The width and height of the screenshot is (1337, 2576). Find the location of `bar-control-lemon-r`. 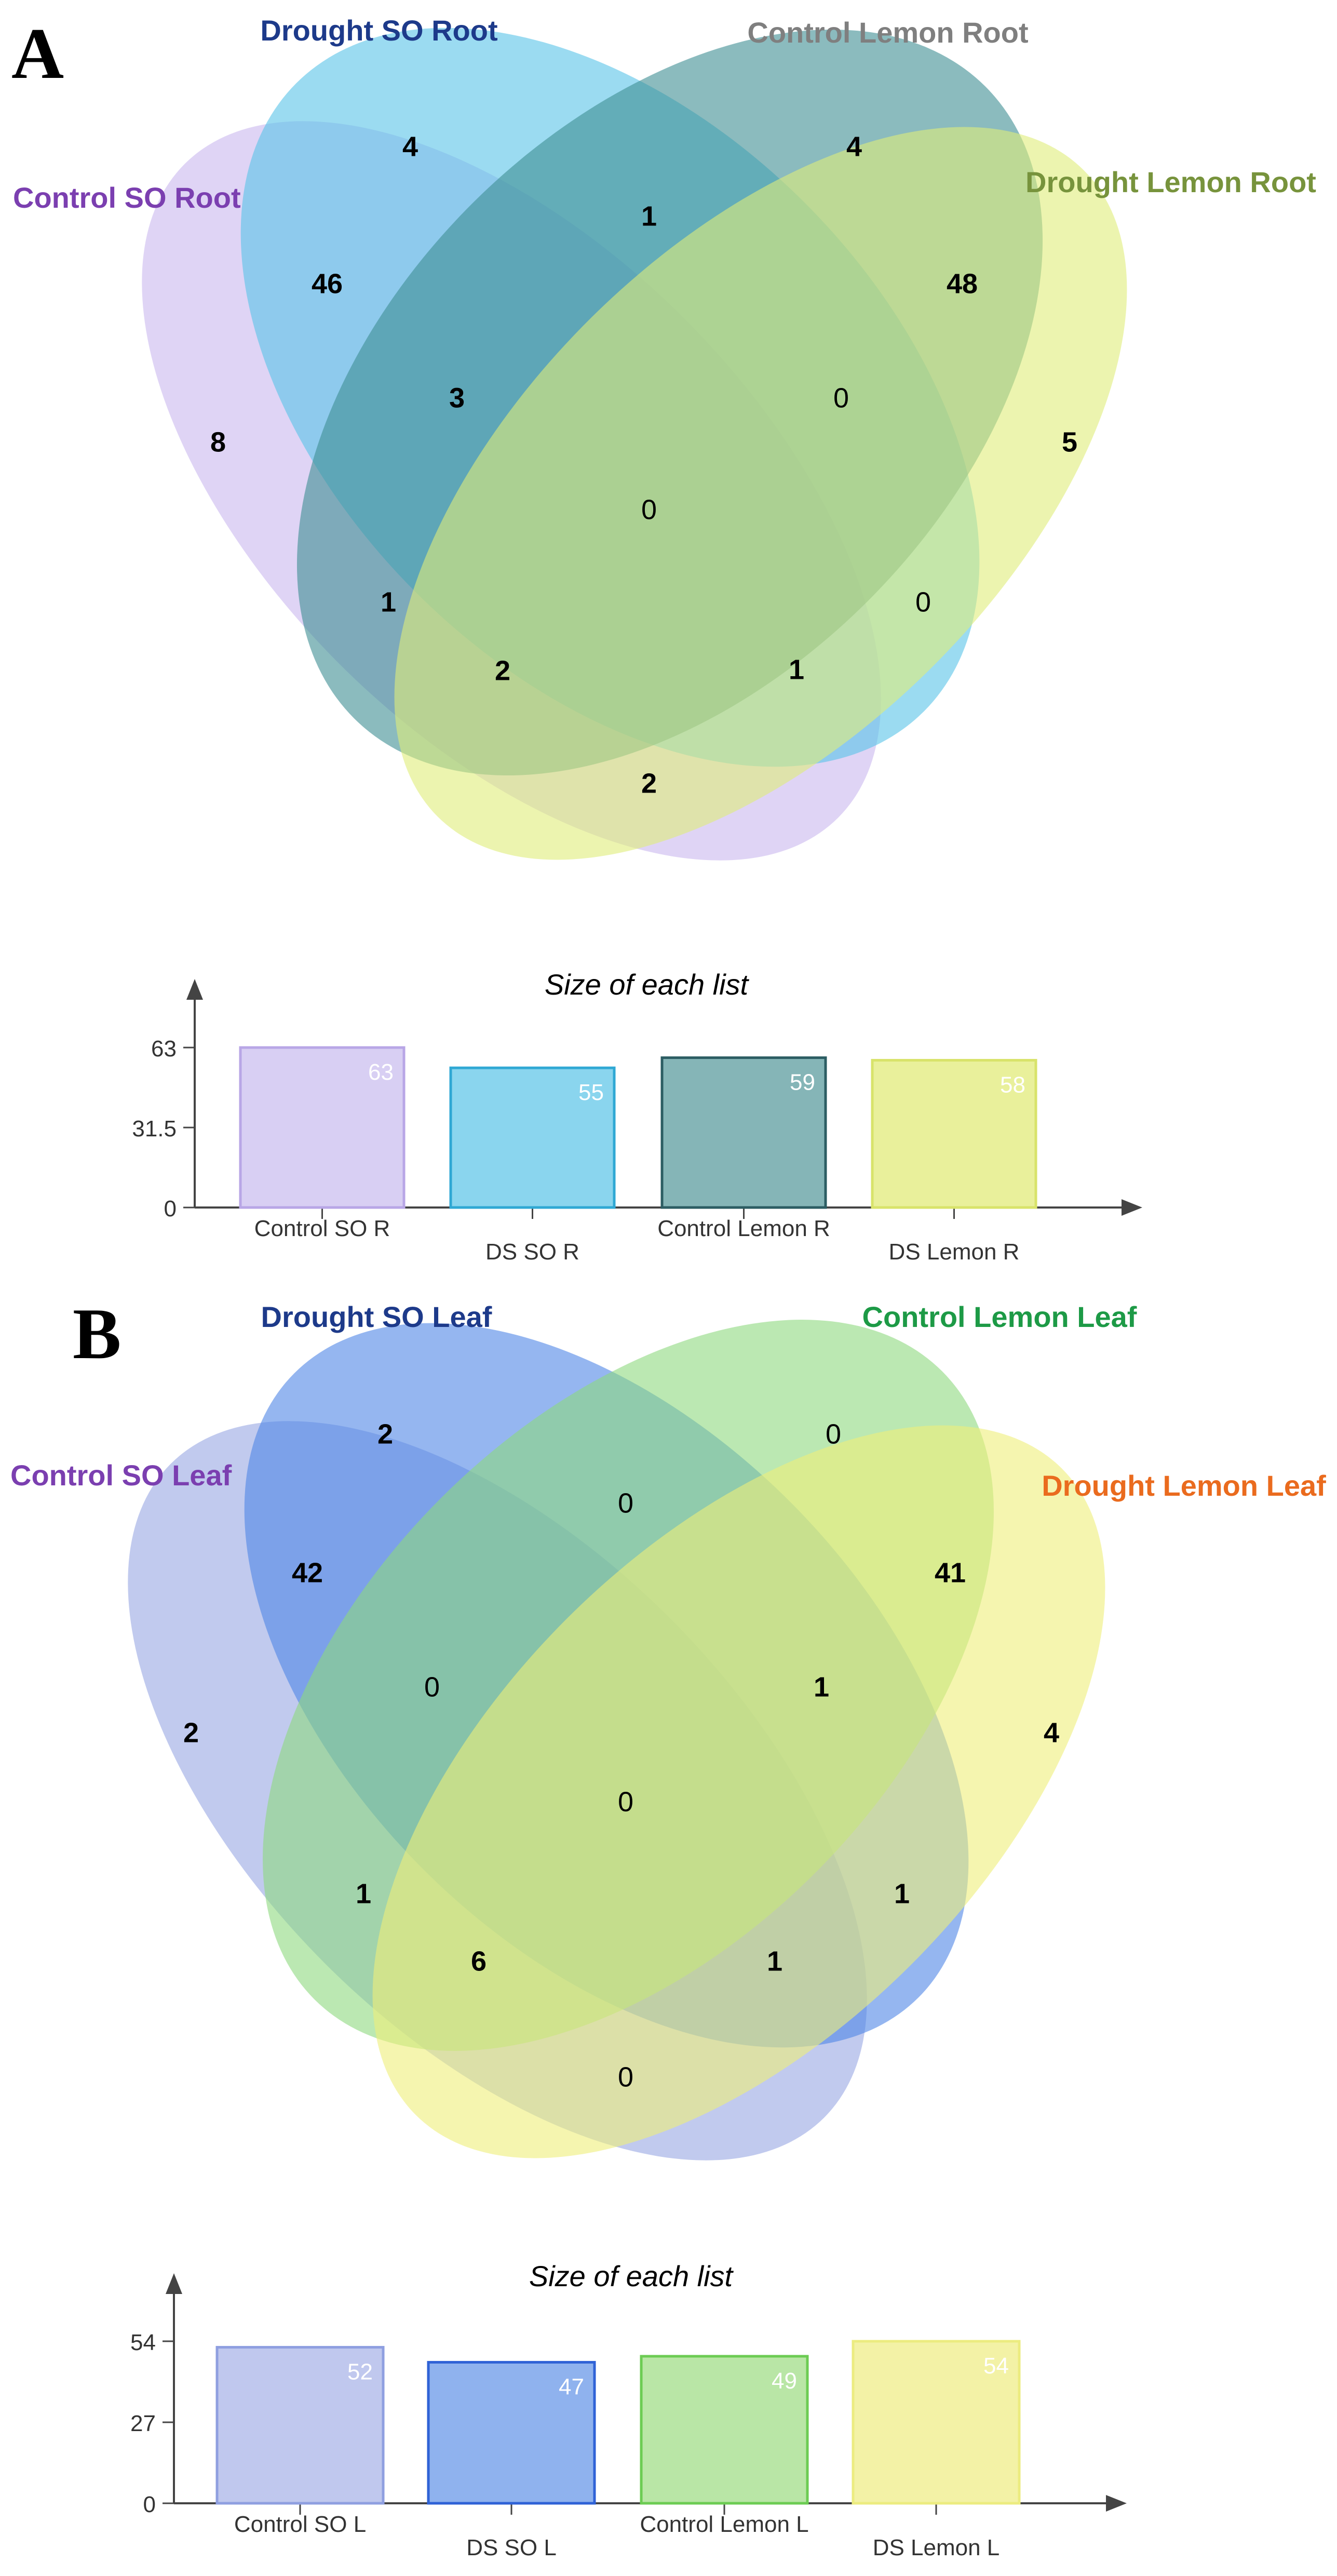

bar-control-lemon-r is located at coordinates (743, 1132).